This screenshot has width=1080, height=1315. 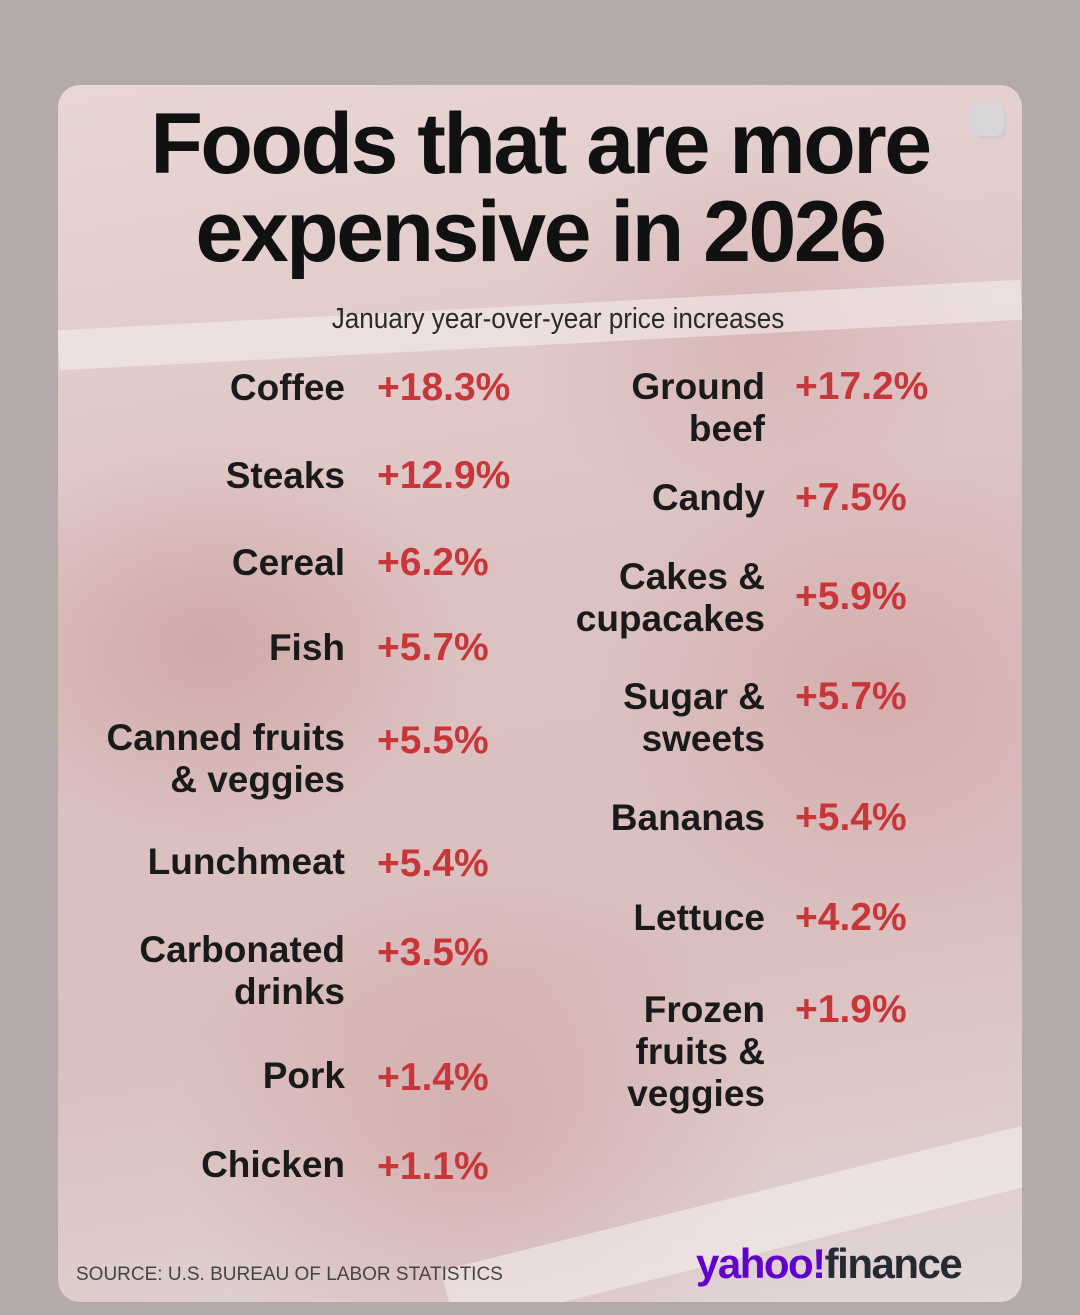 I want to click on item-label: Pork, so click(x=303, y=1075).